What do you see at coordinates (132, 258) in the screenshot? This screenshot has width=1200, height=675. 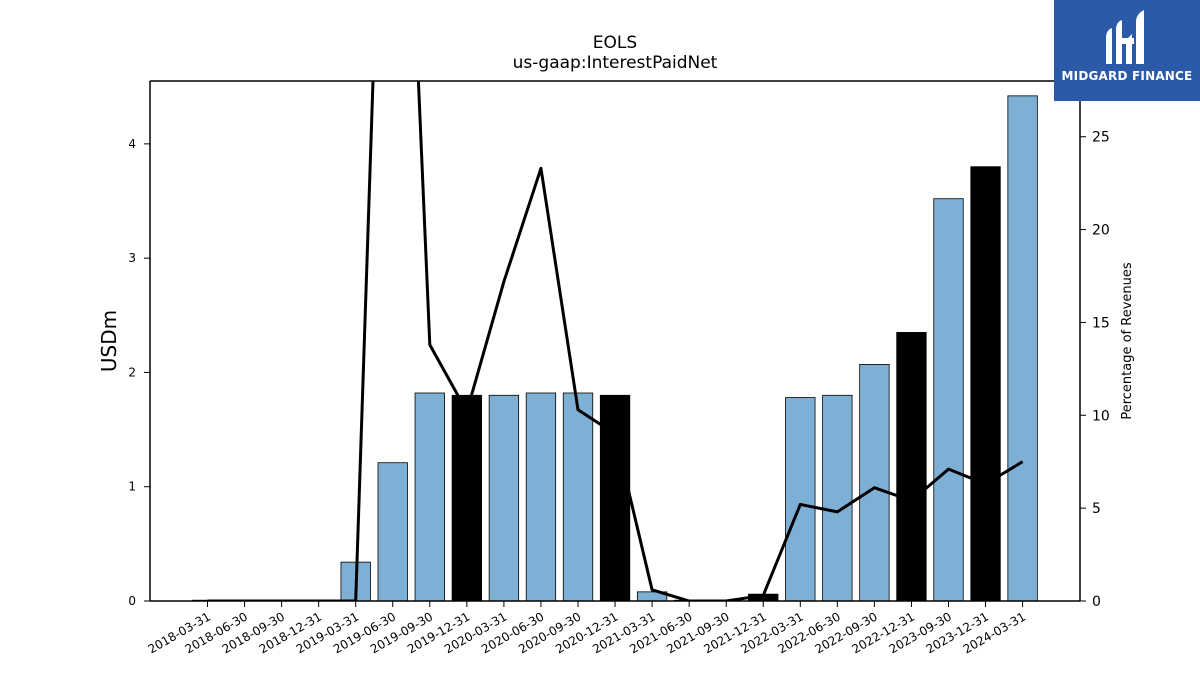 I see `y-tick-label: 3` at bounding box center [132, 258].